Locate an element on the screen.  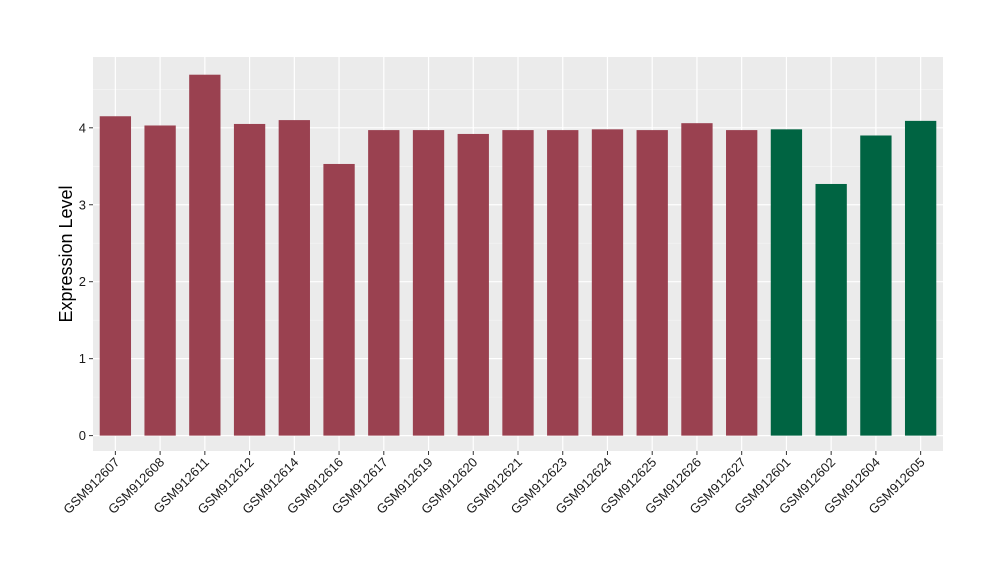
y-tick-label: 3 is located at coordinates (82, 204).